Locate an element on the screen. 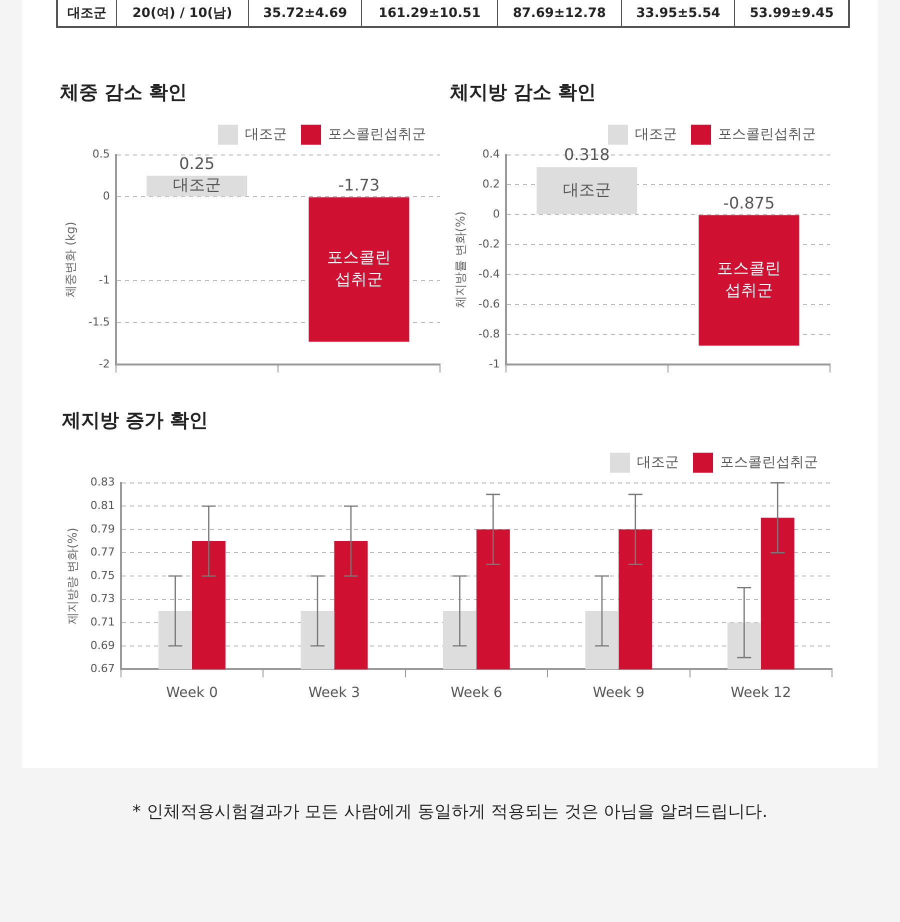 Image resolution: width=900 pixels, height=922 pixels. y-tick-label: -2 is located at coordinates (104, 363).